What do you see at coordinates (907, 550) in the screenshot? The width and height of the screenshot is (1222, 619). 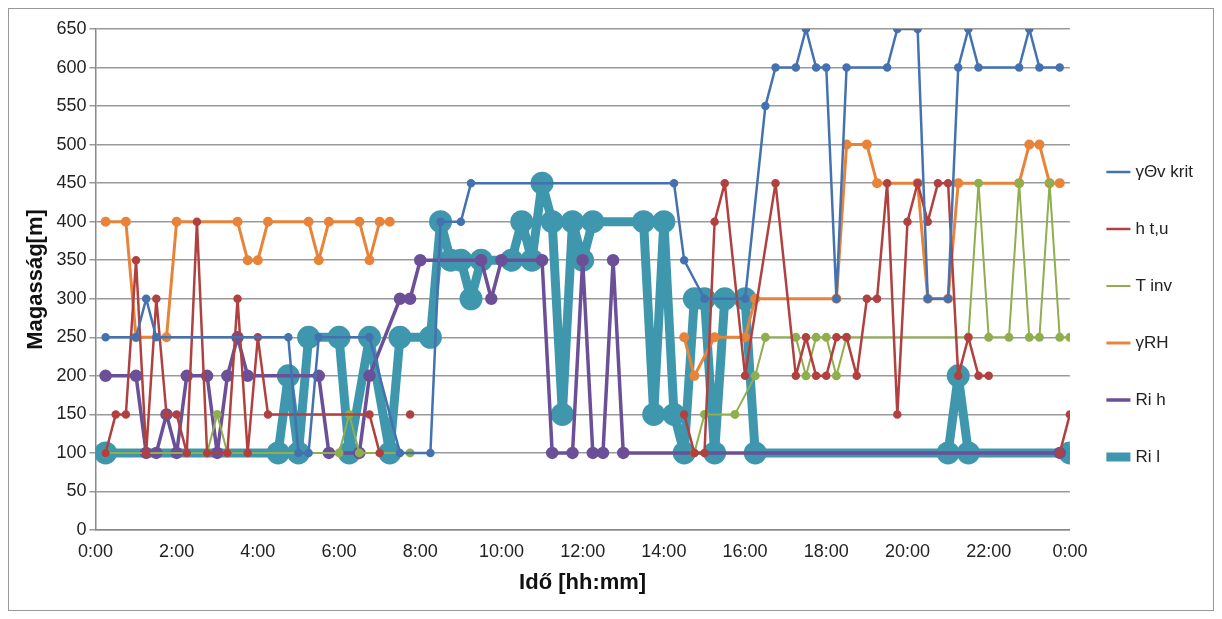 I see `x-tick-label: 20:00` at bounding box center [907, 550].